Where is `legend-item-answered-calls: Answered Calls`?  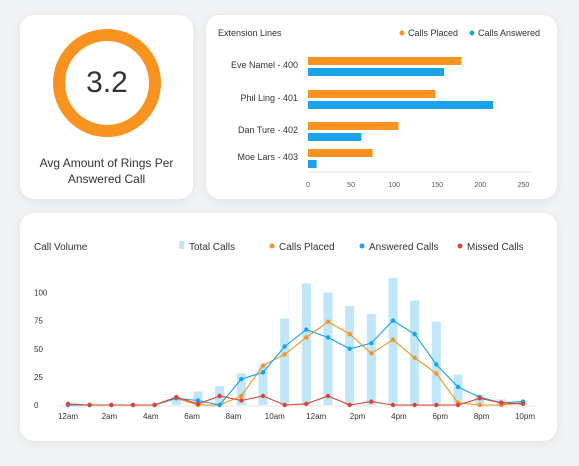
legend-item-answered-calls: Answered Calls is located at coordinates (399, 247).